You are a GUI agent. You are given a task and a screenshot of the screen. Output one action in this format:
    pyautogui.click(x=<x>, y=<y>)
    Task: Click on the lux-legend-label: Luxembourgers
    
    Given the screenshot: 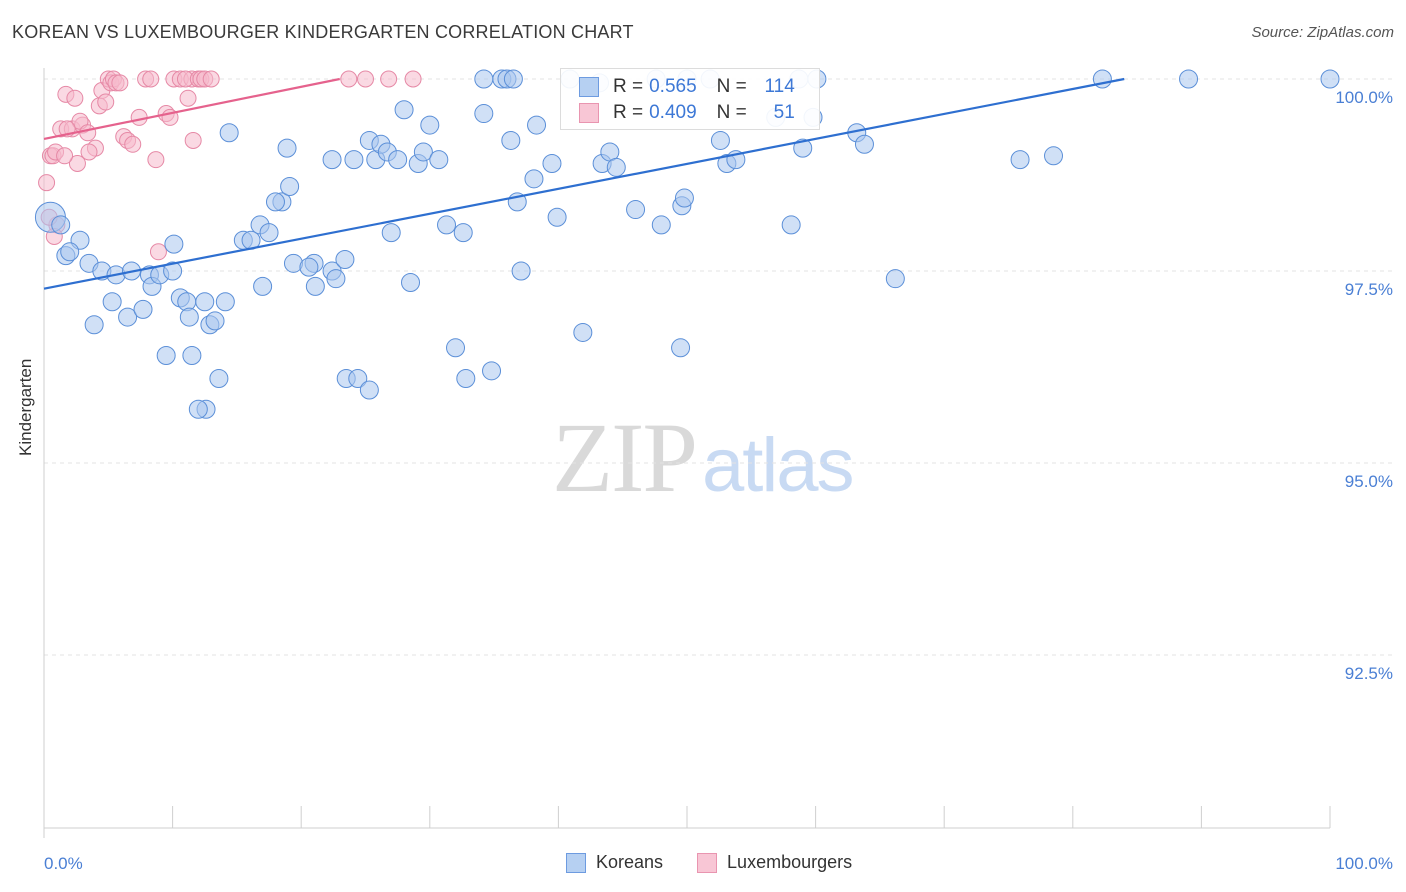 What is the action you would take?
    pyautogui.click(x=790, y=862)
    